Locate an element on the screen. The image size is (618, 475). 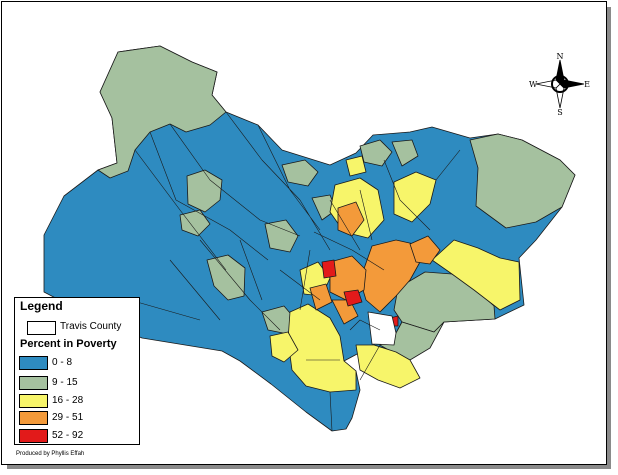
compass-s-label: S is located at coordinates (559, 112).